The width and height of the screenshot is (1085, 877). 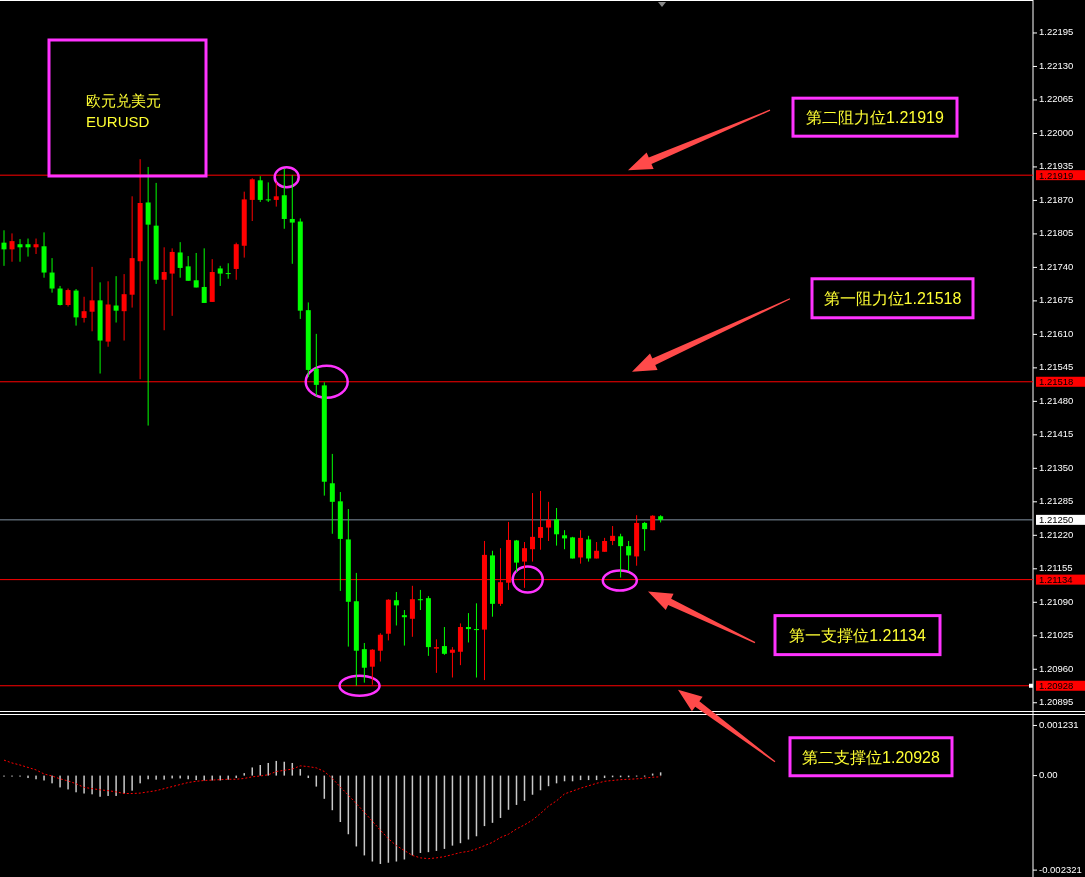 What do you see at coordinates (1056, 568) in the screenshot?
I see `y-tick-label: 1.21155` at bounding box center [1056, 568].